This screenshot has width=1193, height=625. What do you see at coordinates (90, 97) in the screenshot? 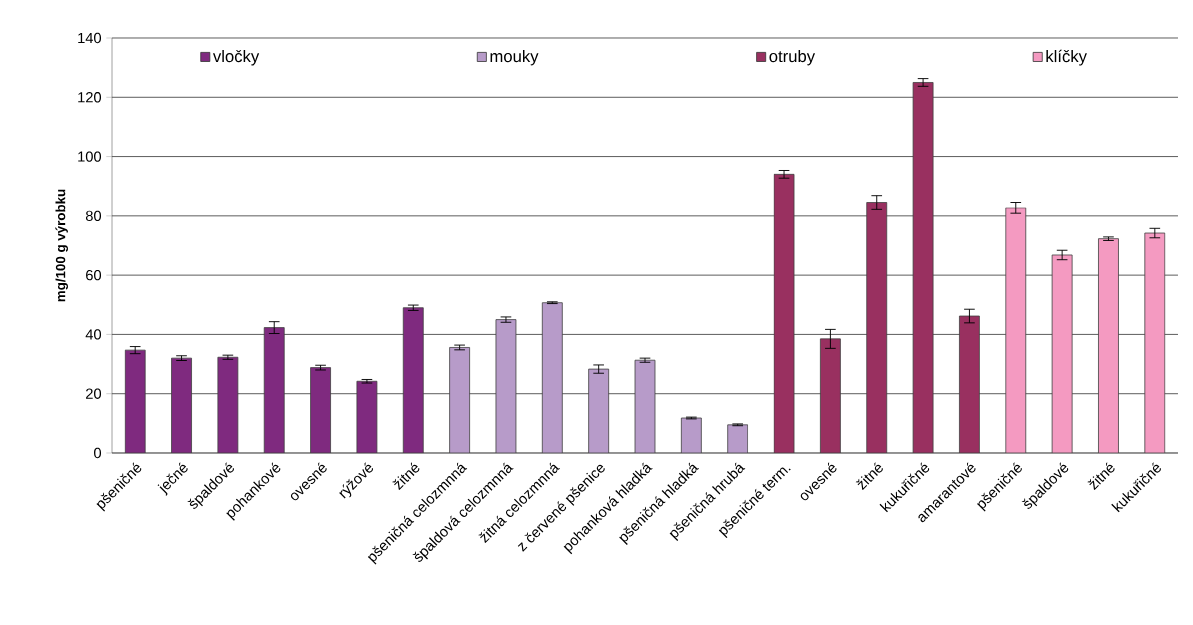
I see `y-tick-label: 120` at bounding box center [90, 97].